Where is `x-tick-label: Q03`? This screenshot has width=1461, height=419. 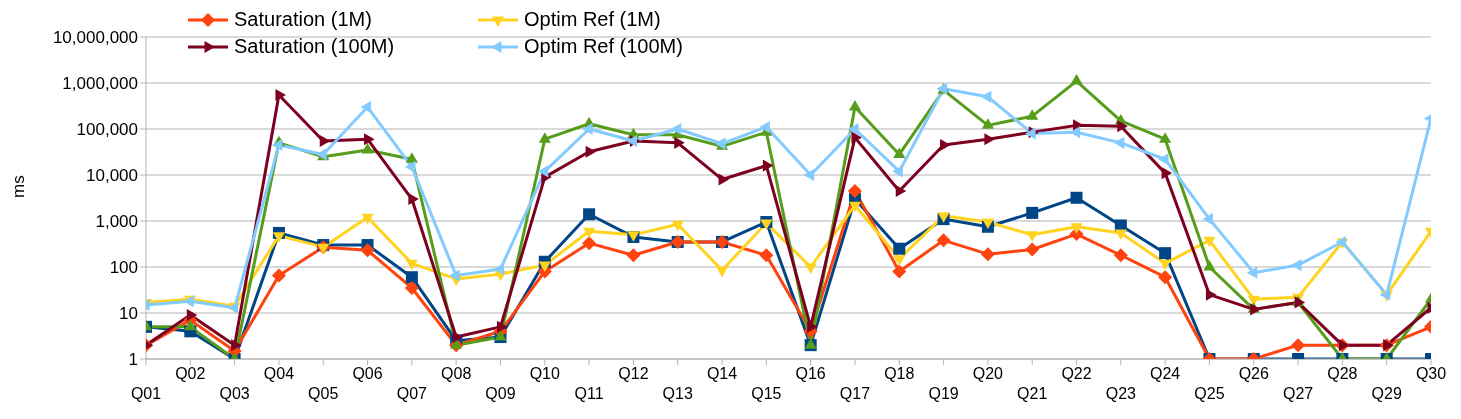
x-tick-label: Q03 is located at coordinates (234, 393).